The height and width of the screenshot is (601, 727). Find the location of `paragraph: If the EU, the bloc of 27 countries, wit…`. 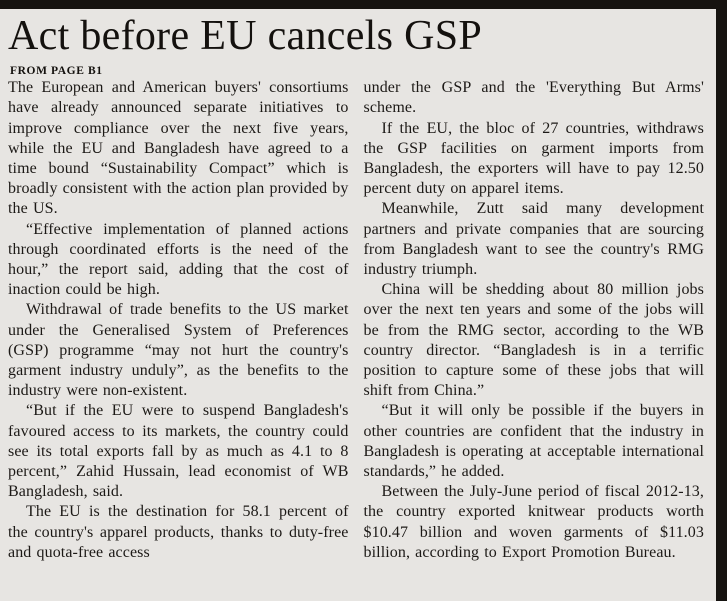

paragraph: If the EU, the bloc of 27 countries, wit… is located at coordinates (533, 158).